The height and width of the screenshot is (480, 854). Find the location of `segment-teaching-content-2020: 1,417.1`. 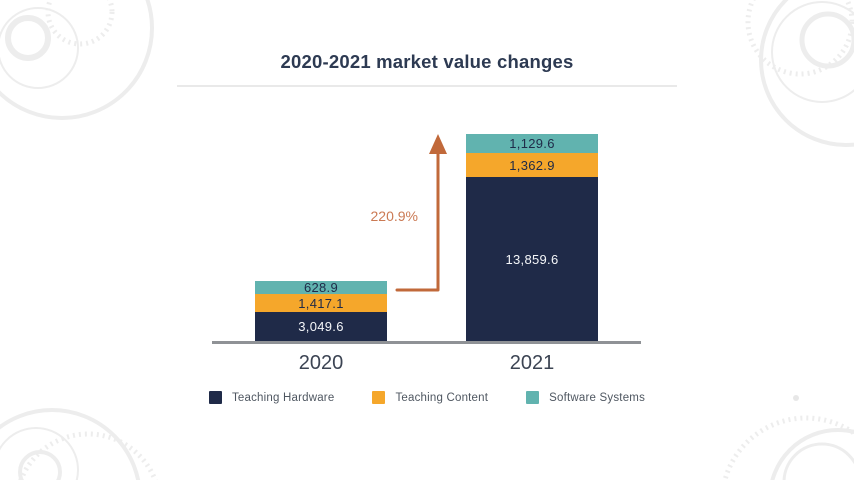

segment-teaching-content-2020: 1,417.1 is located at coordinates (321, 303).